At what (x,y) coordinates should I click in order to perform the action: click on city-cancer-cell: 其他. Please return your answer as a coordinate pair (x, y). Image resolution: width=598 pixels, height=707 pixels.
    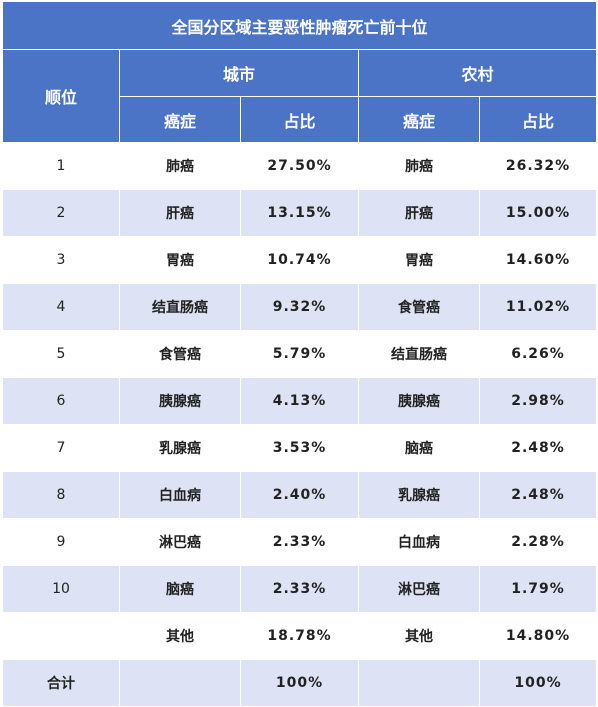
    Looking at the image, I should click on (180, 636).